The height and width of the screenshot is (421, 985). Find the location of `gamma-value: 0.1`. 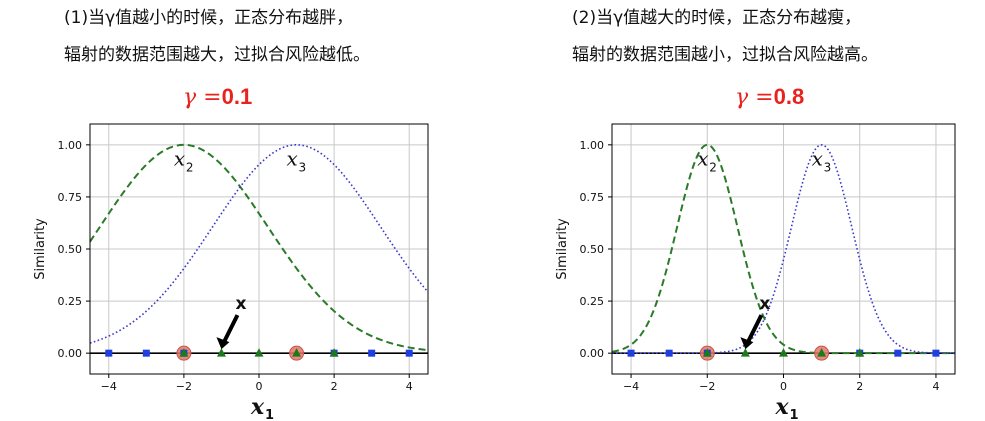

gamma-value: 0.1 is located at coordinates (237, 96).